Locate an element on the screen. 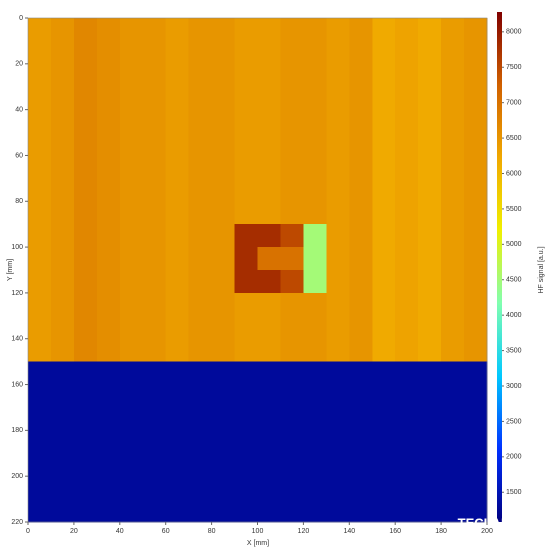 The width and height of the screenshot is (555, 548). x-tick-label: 0 is located at coordinates (28, 531).